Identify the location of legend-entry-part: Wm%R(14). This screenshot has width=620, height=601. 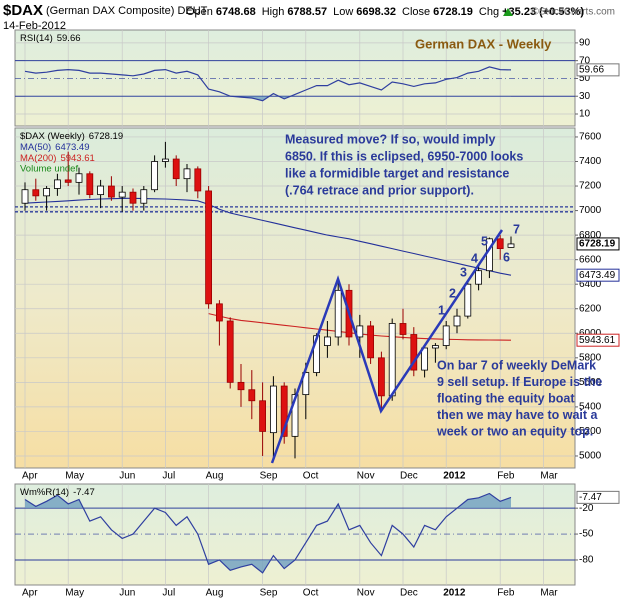
(44, 492).